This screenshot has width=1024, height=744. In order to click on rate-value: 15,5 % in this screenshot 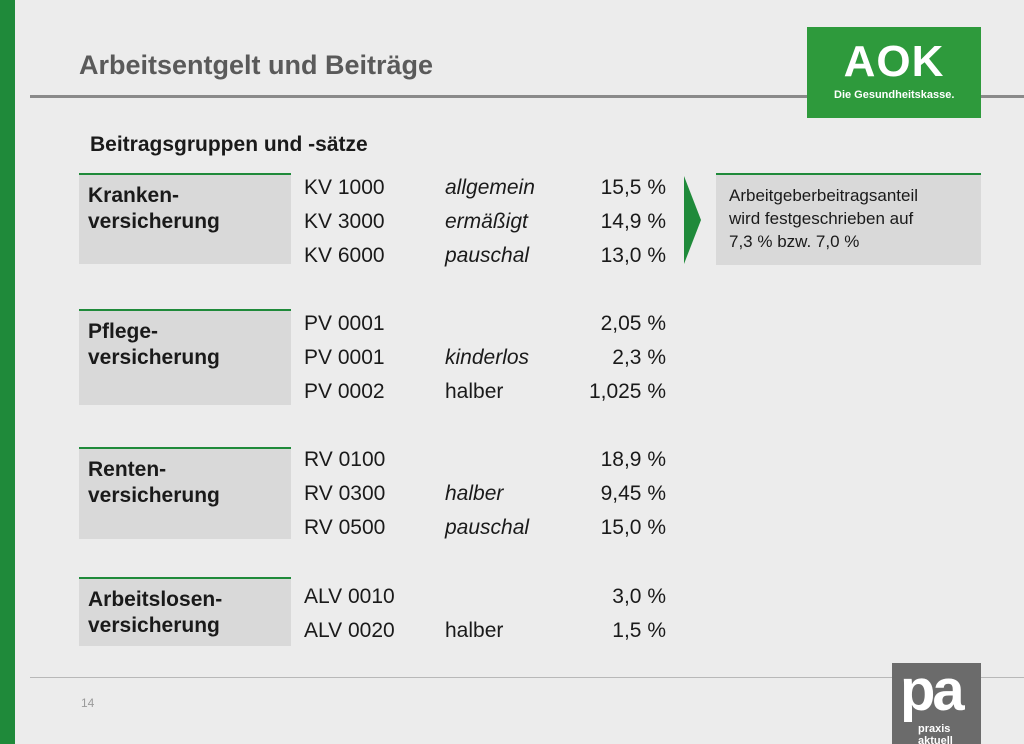, I will do `click(633, 187)`.